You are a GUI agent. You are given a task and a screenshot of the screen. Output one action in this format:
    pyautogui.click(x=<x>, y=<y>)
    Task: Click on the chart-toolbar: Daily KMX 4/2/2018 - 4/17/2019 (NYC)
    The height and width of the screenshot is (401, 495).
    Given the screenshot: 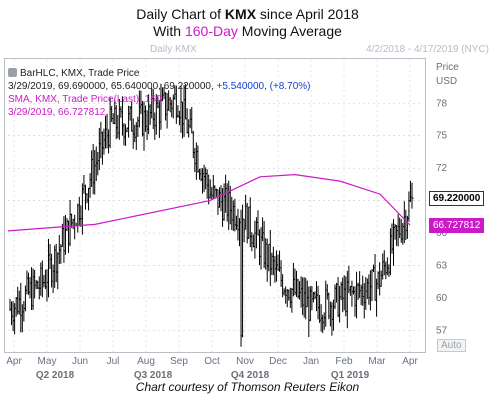 What is the action you would take?
    pyautogui.click(x=247, y=51)
    